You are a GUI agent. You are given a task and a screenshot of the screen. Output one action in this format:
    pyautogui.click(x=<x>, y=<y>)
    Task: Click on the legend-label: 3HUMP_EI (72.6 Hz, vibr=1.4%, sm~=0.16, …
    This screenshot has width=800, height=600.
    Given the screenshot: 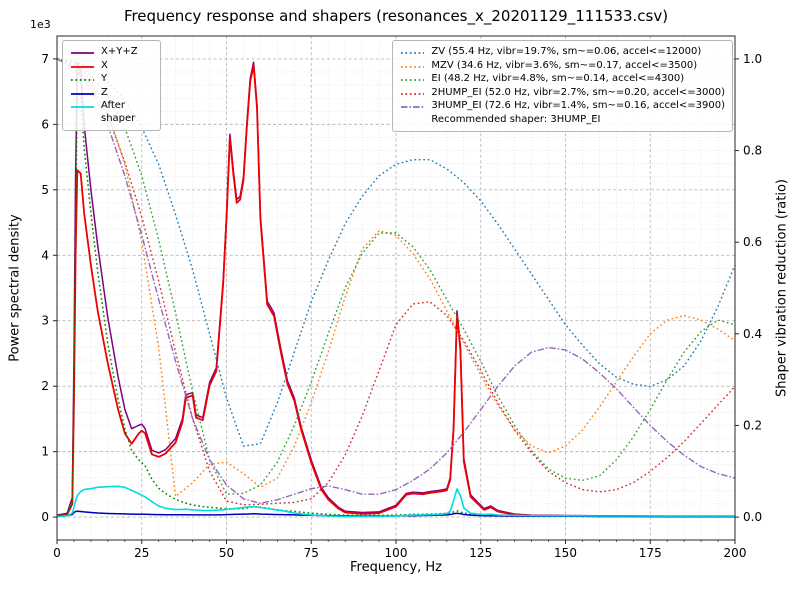 What is the action you would take?
    pyautogui.click(x=578, y=105)
    